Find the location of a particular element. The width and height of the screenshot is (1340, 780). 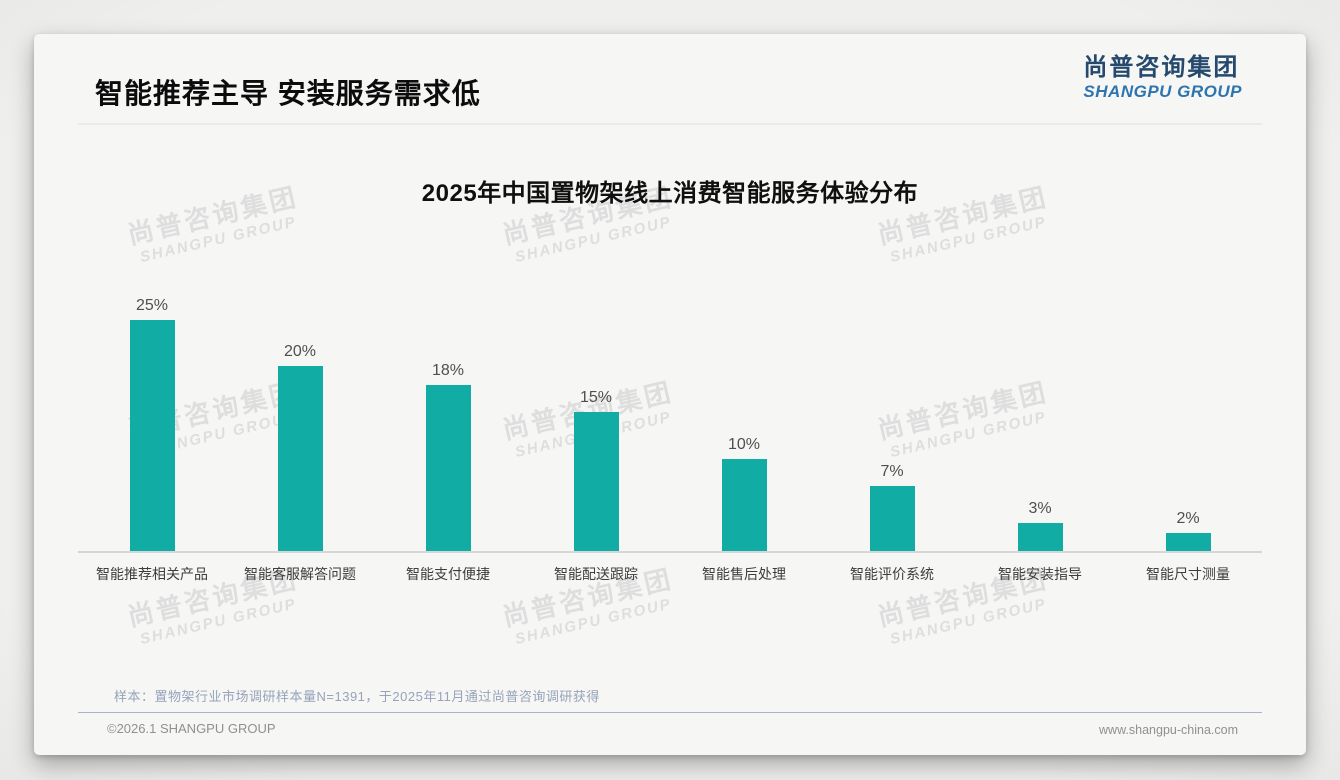

bar-value-label: 10% is located at coordinates (744, 444).